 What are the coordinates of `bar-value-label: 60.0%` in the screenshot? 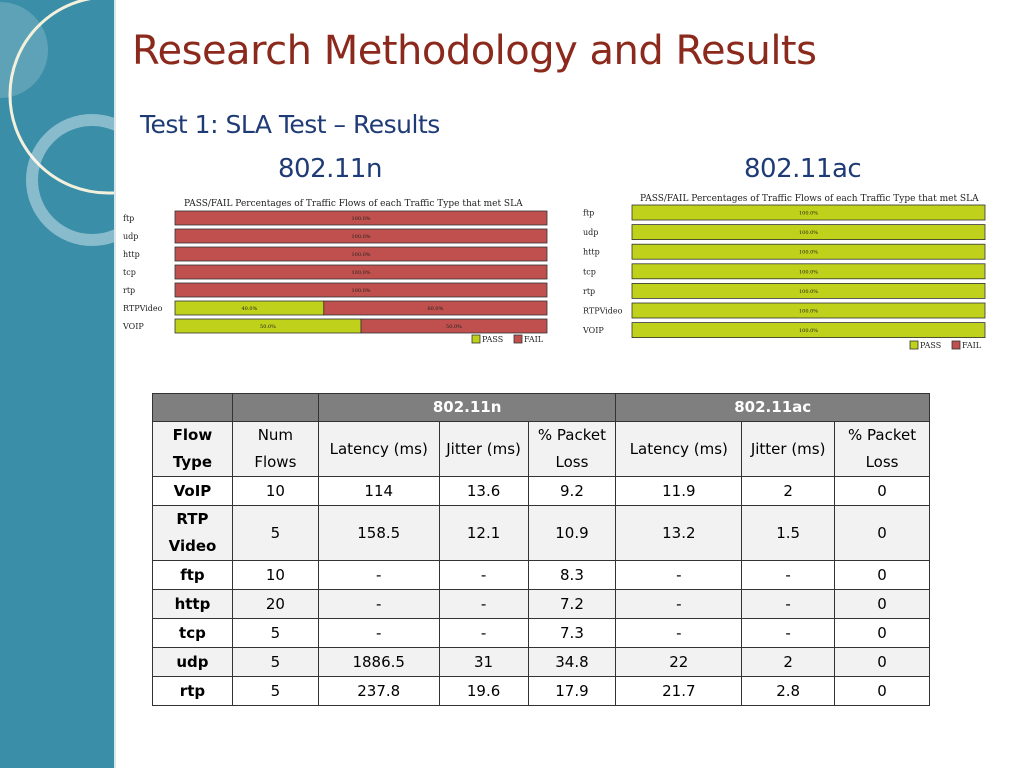 It's located at (435, 309).